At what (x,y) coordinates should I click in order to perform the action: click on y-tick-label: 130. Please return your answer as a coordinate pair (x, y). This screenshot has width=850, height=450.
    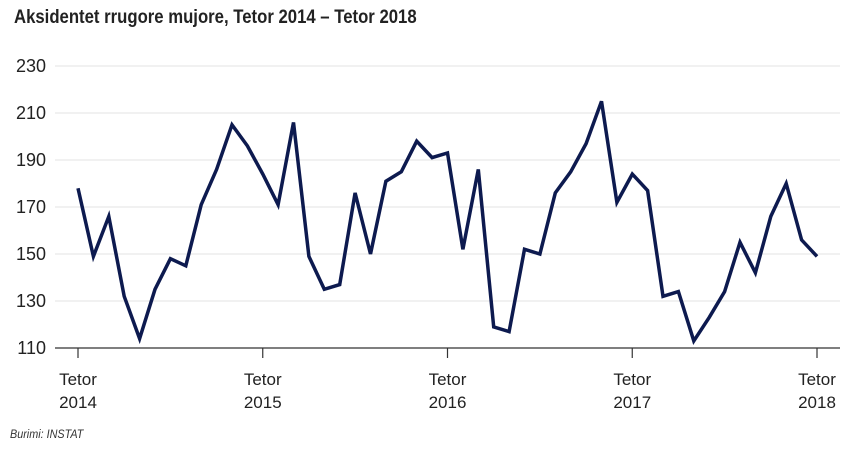
    Looking at the image, I should click on (31, 301).